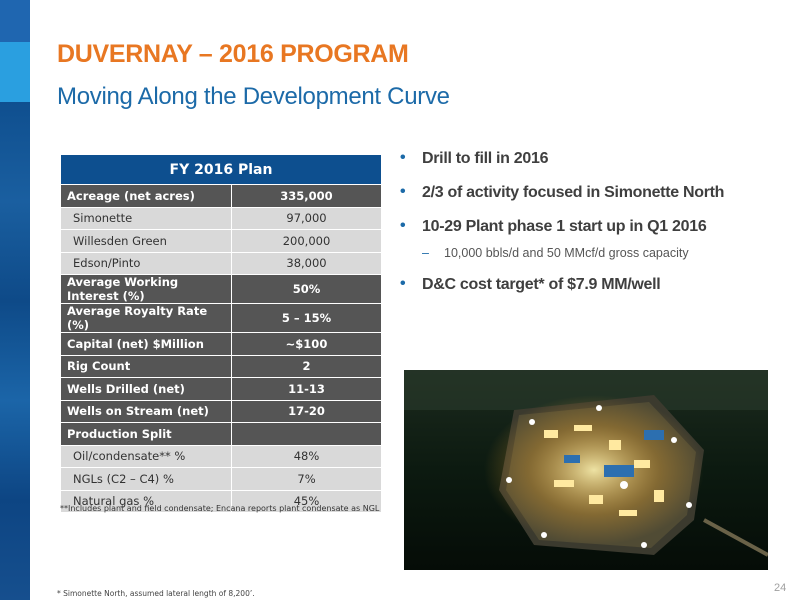 The image size is (800, 600). I want to click on table-row: Rig Count 2, so click(221, 366).